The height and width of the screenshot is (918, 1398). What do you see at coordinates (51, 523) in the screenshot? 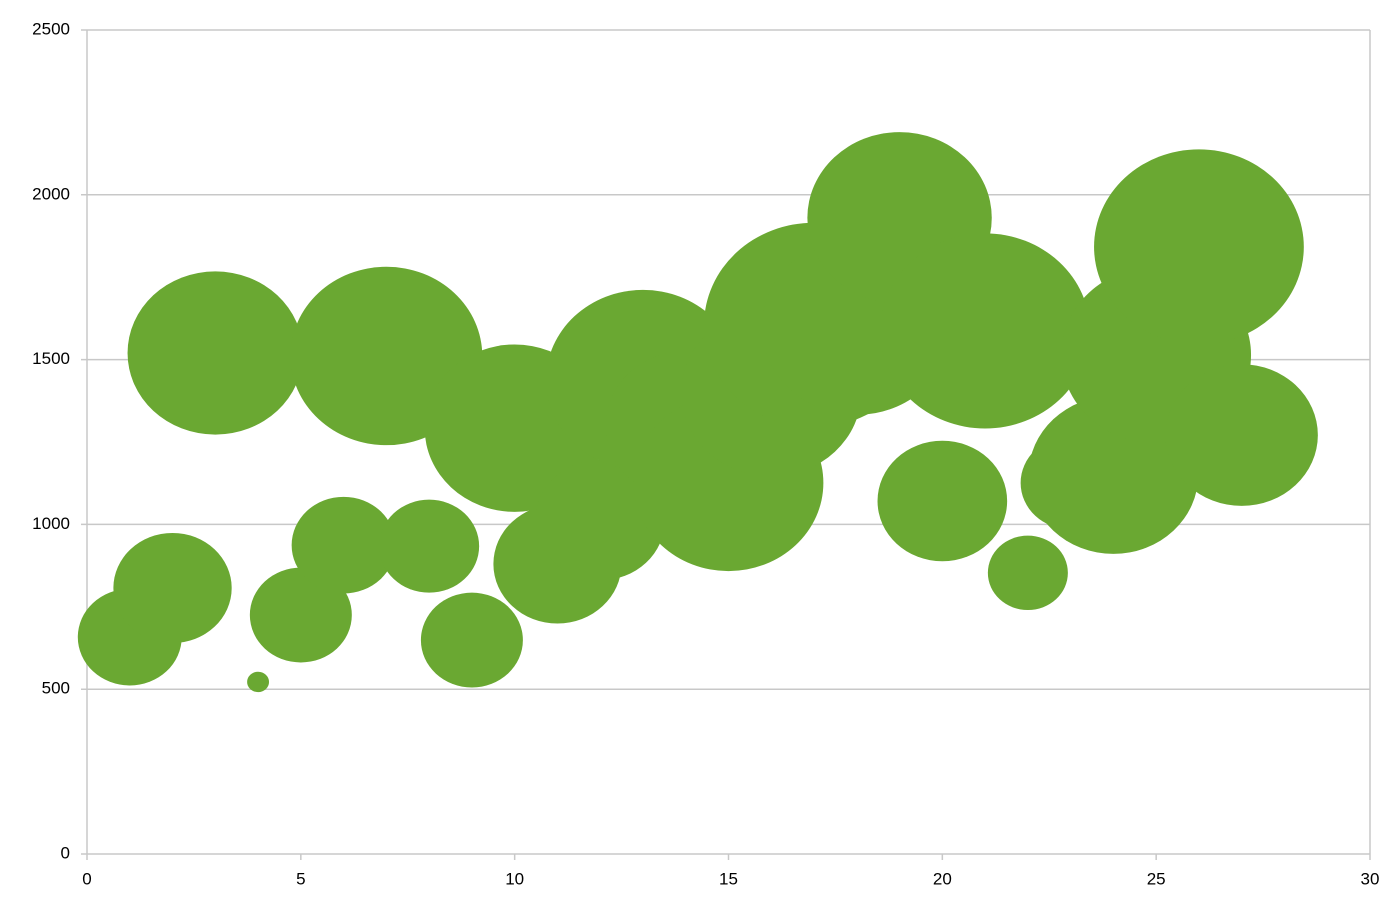
I see `y-tick-label: 1000` at bounding box center [51, 523].